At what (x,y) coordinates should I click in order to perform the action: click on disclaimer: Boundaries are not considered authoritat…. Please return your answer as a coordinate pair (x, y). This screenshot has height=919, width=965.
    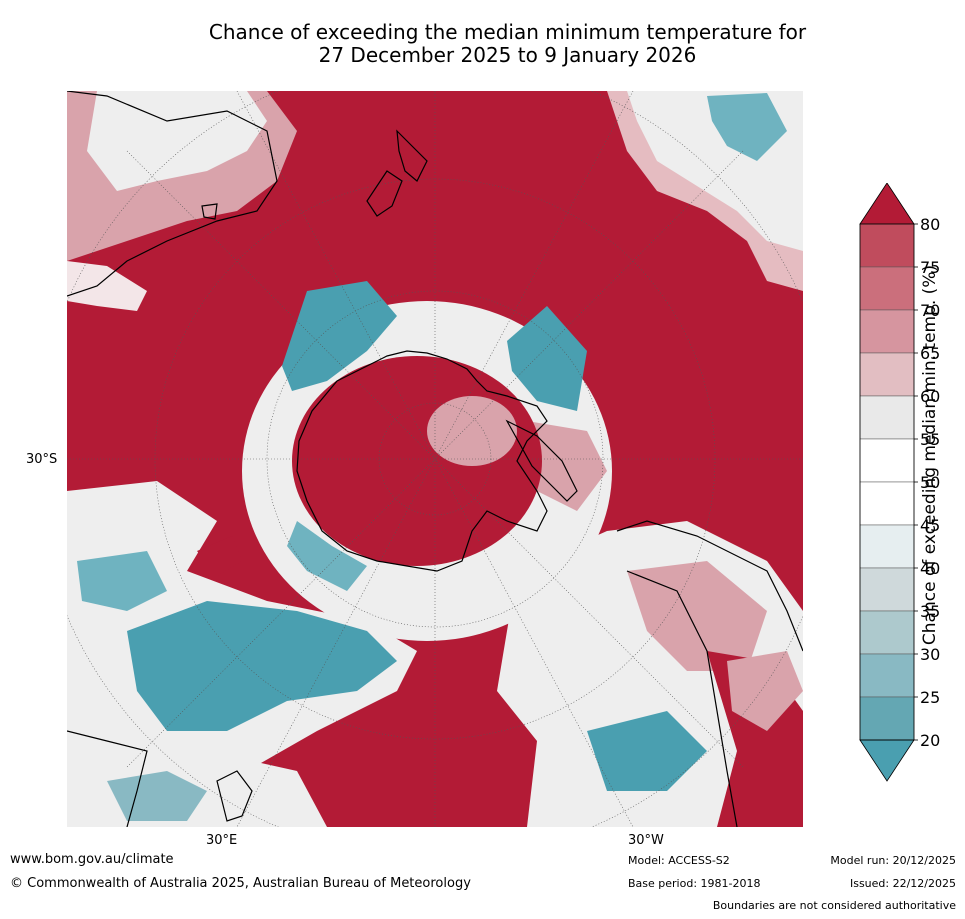
    Looking at the image, I should click on (834, 905).